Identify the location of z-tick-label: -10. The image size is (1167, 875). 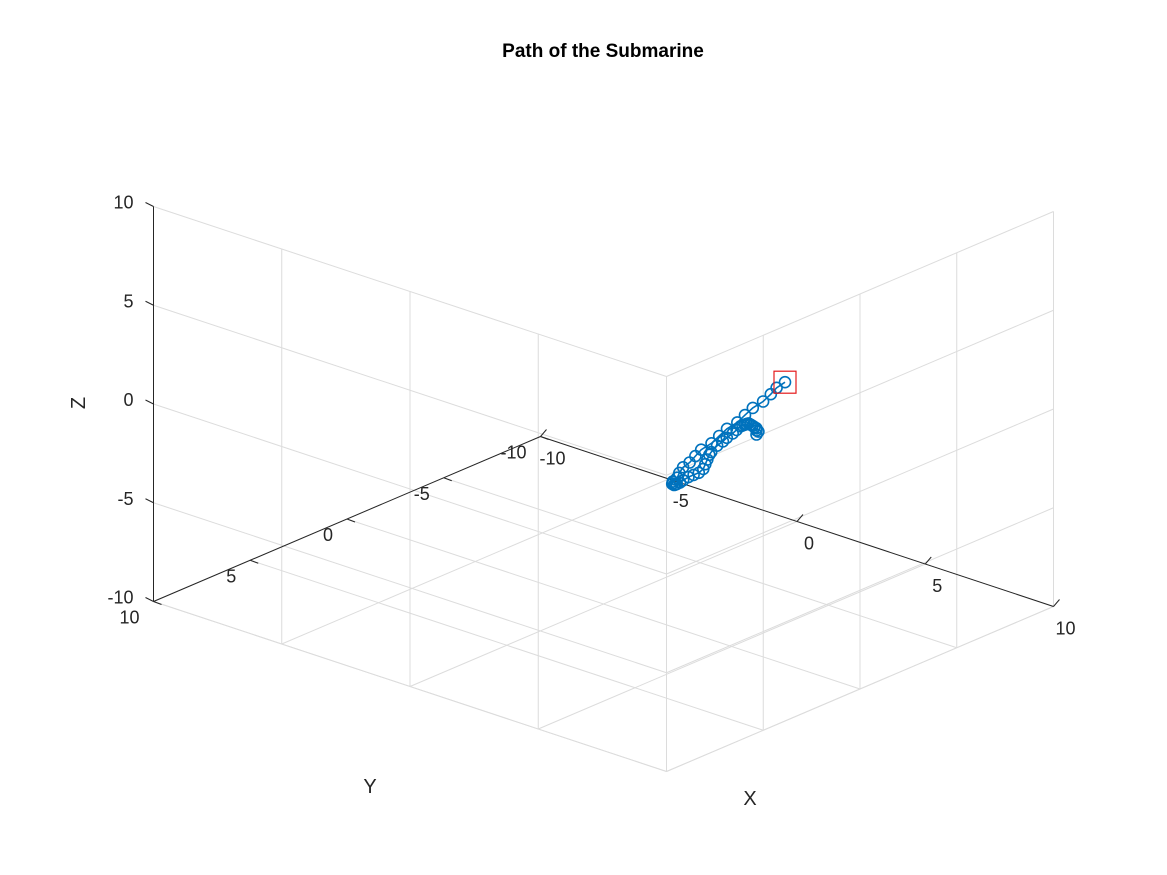
(120, 598).